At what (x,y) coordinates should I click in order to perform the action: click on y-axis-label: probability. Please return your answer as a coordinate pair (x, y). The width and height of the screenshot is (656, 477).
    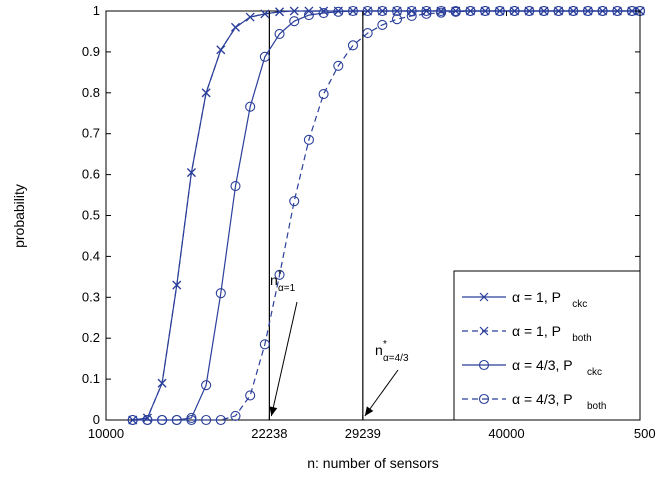
    Looking at the image, I should click on (19, 216).